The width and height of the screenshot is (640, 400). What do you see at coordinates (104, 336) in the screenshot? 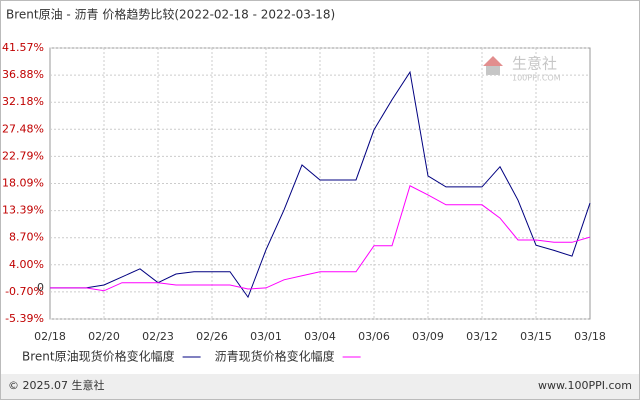
I see `x-tick-label: 02/20` at bounding box center [104, 336].